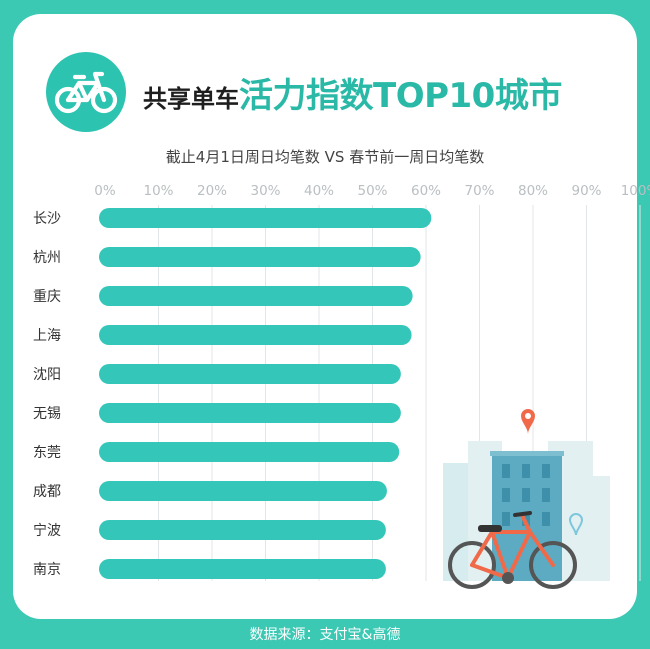  What do you see at coordinates (105, 191) in the screenshot?
I see `x-tick-label: 0%` at bounding box center [105, 191].